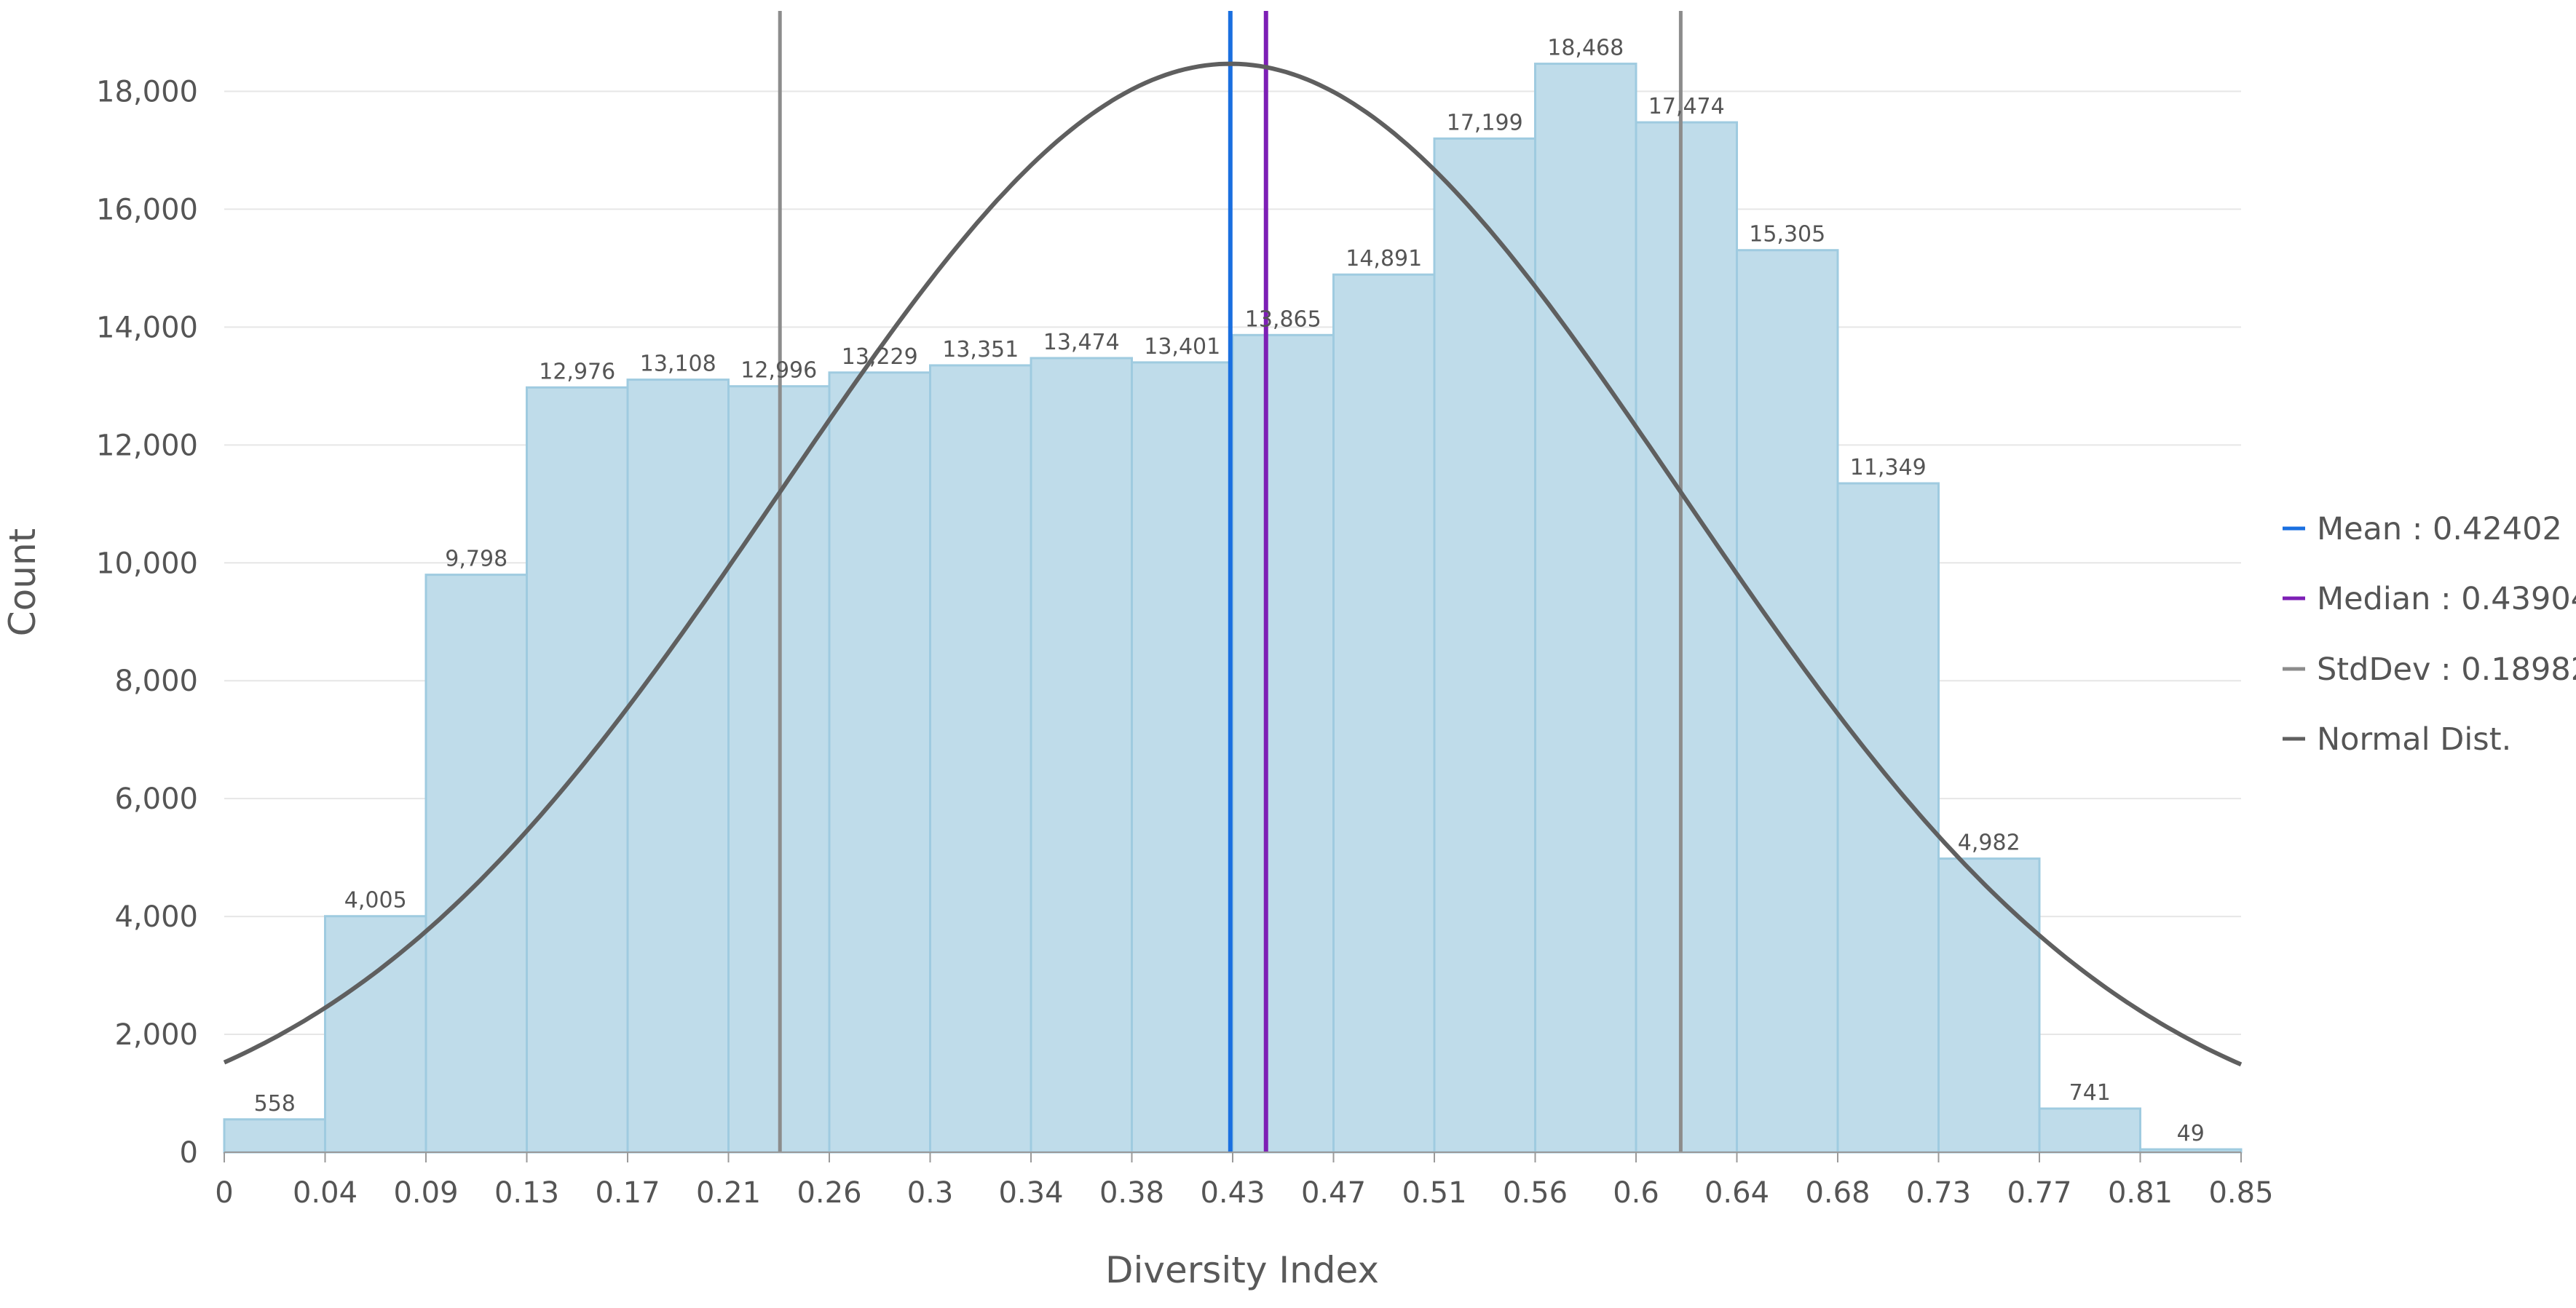 This screenshot has height=1308, width=2576. Describe the element at coordinates (156, 917) in the screenshot. I see `y-tick-label: 4,000` at that location.